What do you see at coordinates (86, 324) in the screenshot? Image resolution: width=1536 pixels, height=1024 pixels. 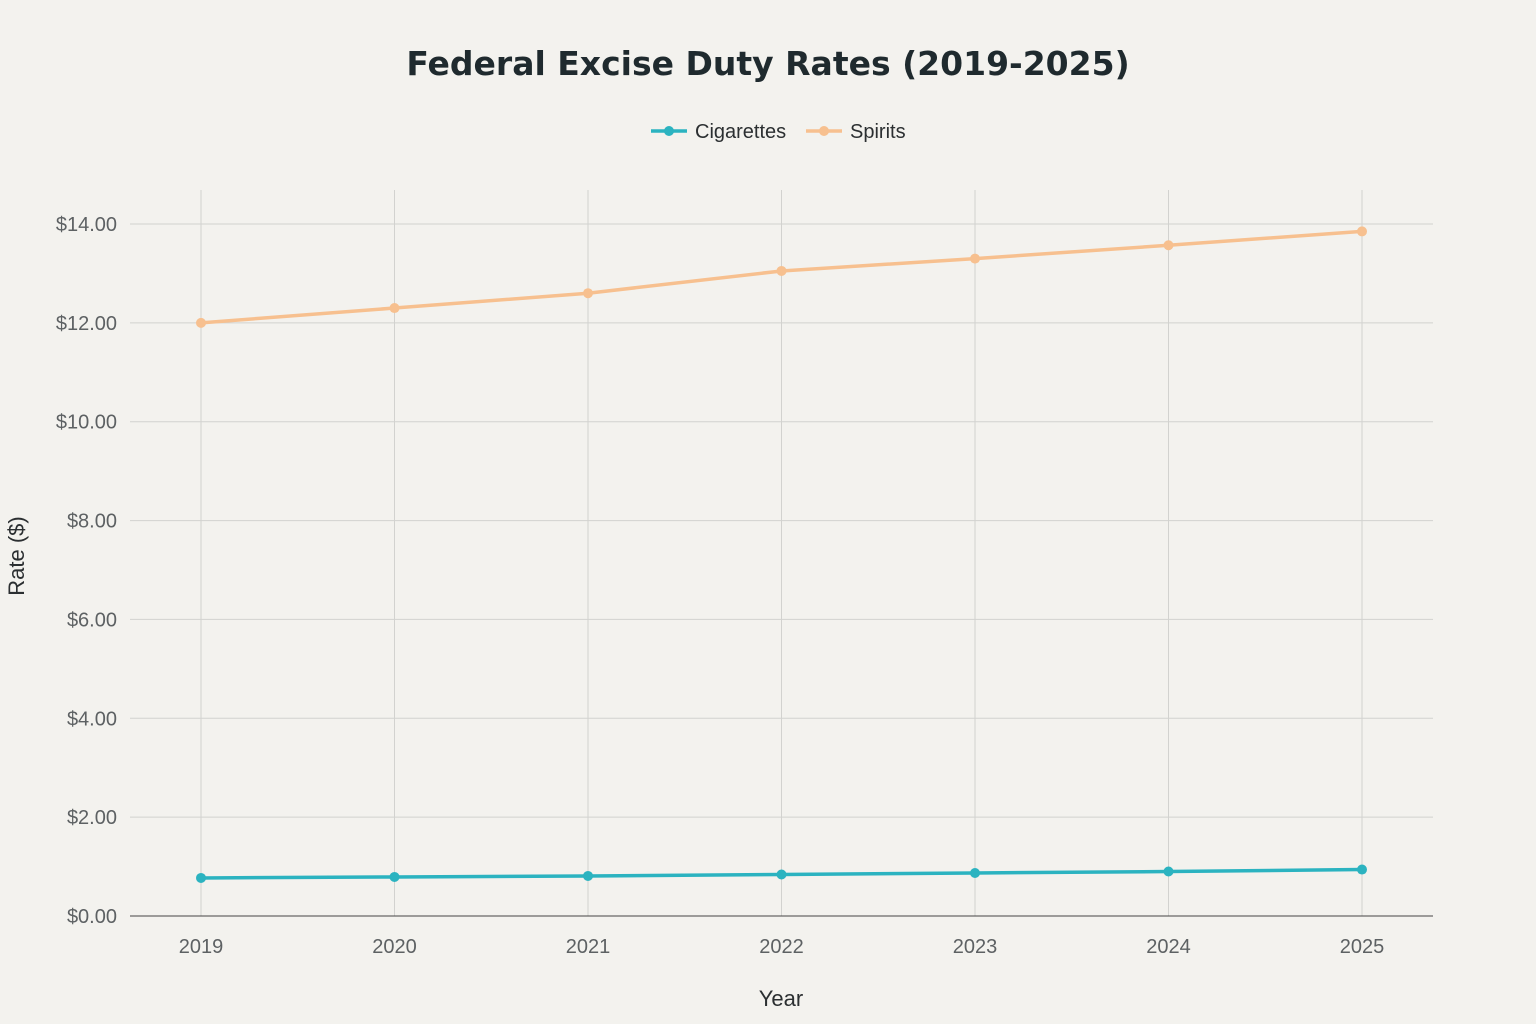 I see `y-tick-label: $12.00` at bounding box center [86, 324].